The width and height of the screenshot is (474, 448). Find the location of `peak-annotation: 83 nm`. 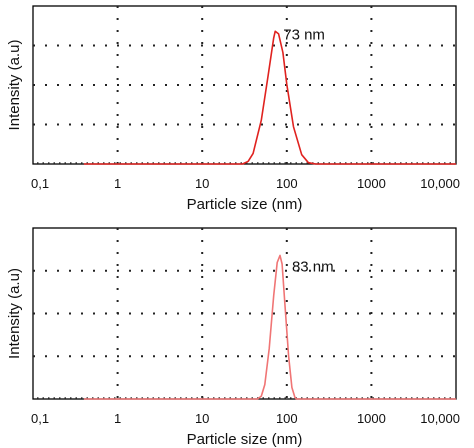

peak-annotation: 83 nm is located at coordinates (313, 266).